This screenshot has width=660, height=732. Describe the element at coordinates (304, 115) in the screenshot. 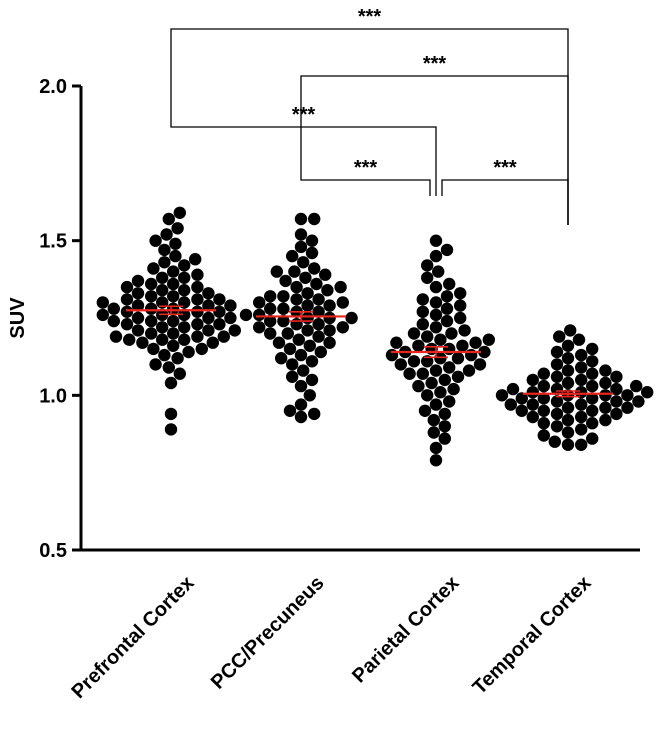

I see `significance-label: ***` at that location.